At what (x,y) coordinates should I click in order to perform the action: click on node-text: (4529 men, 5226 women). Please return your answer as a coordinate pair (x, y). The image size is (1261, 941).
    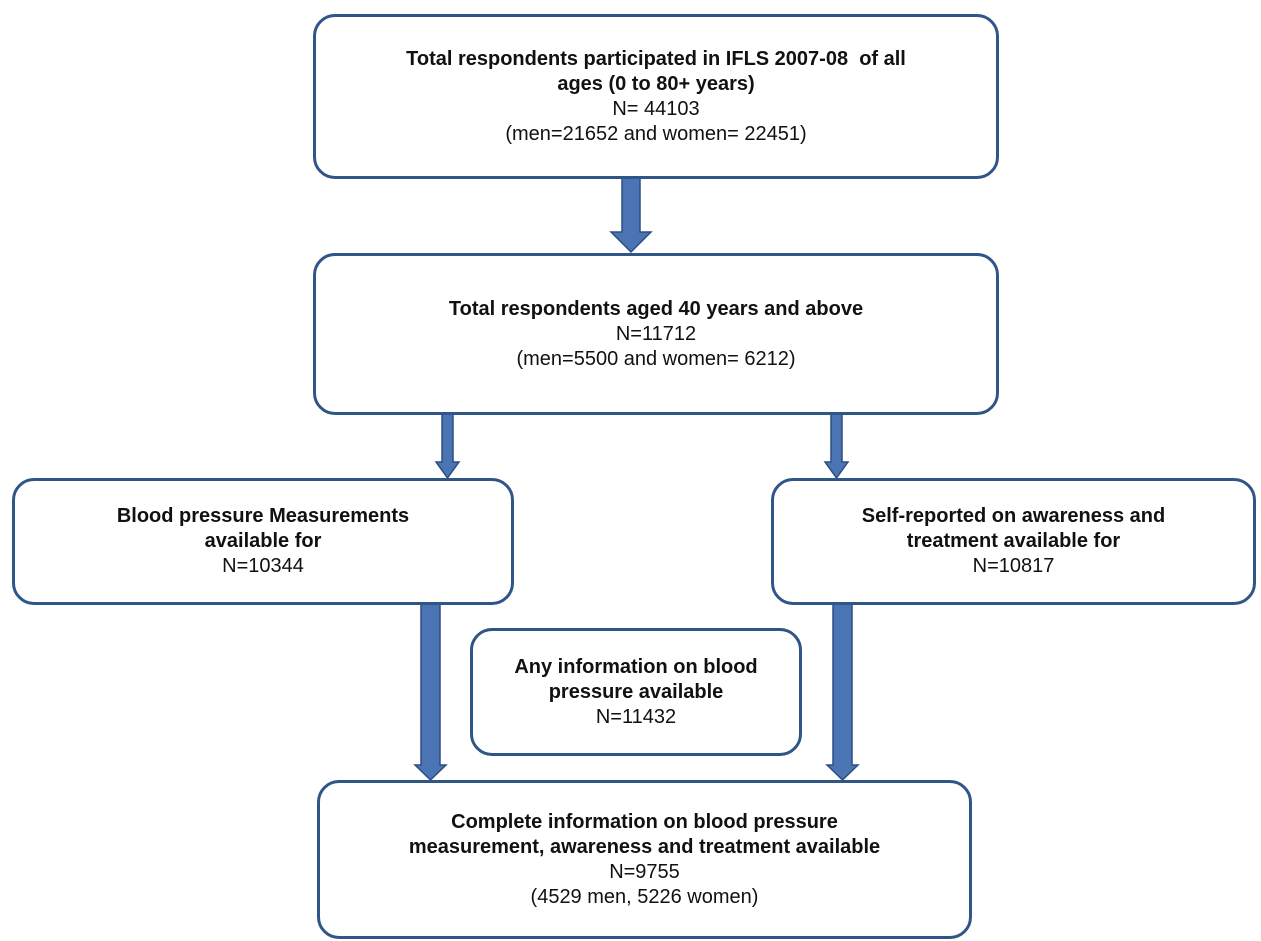
    Looking at the image, I should click on (644, 896).